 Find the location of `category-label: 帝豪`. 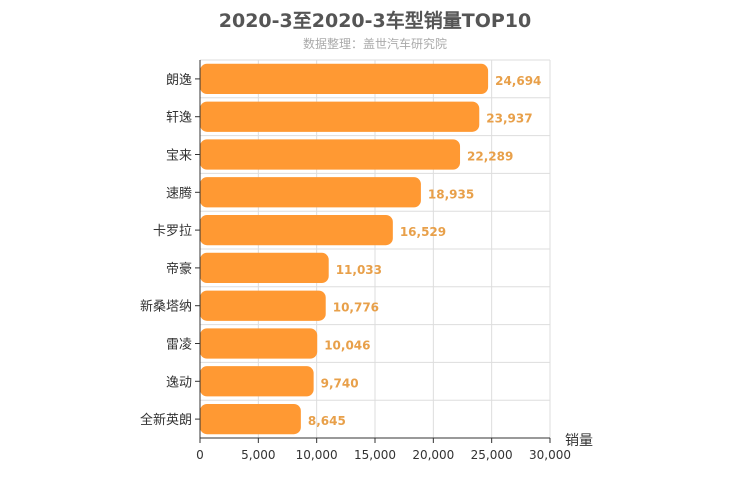

category-label: 帝豪 is located at coordinates (179, 269).